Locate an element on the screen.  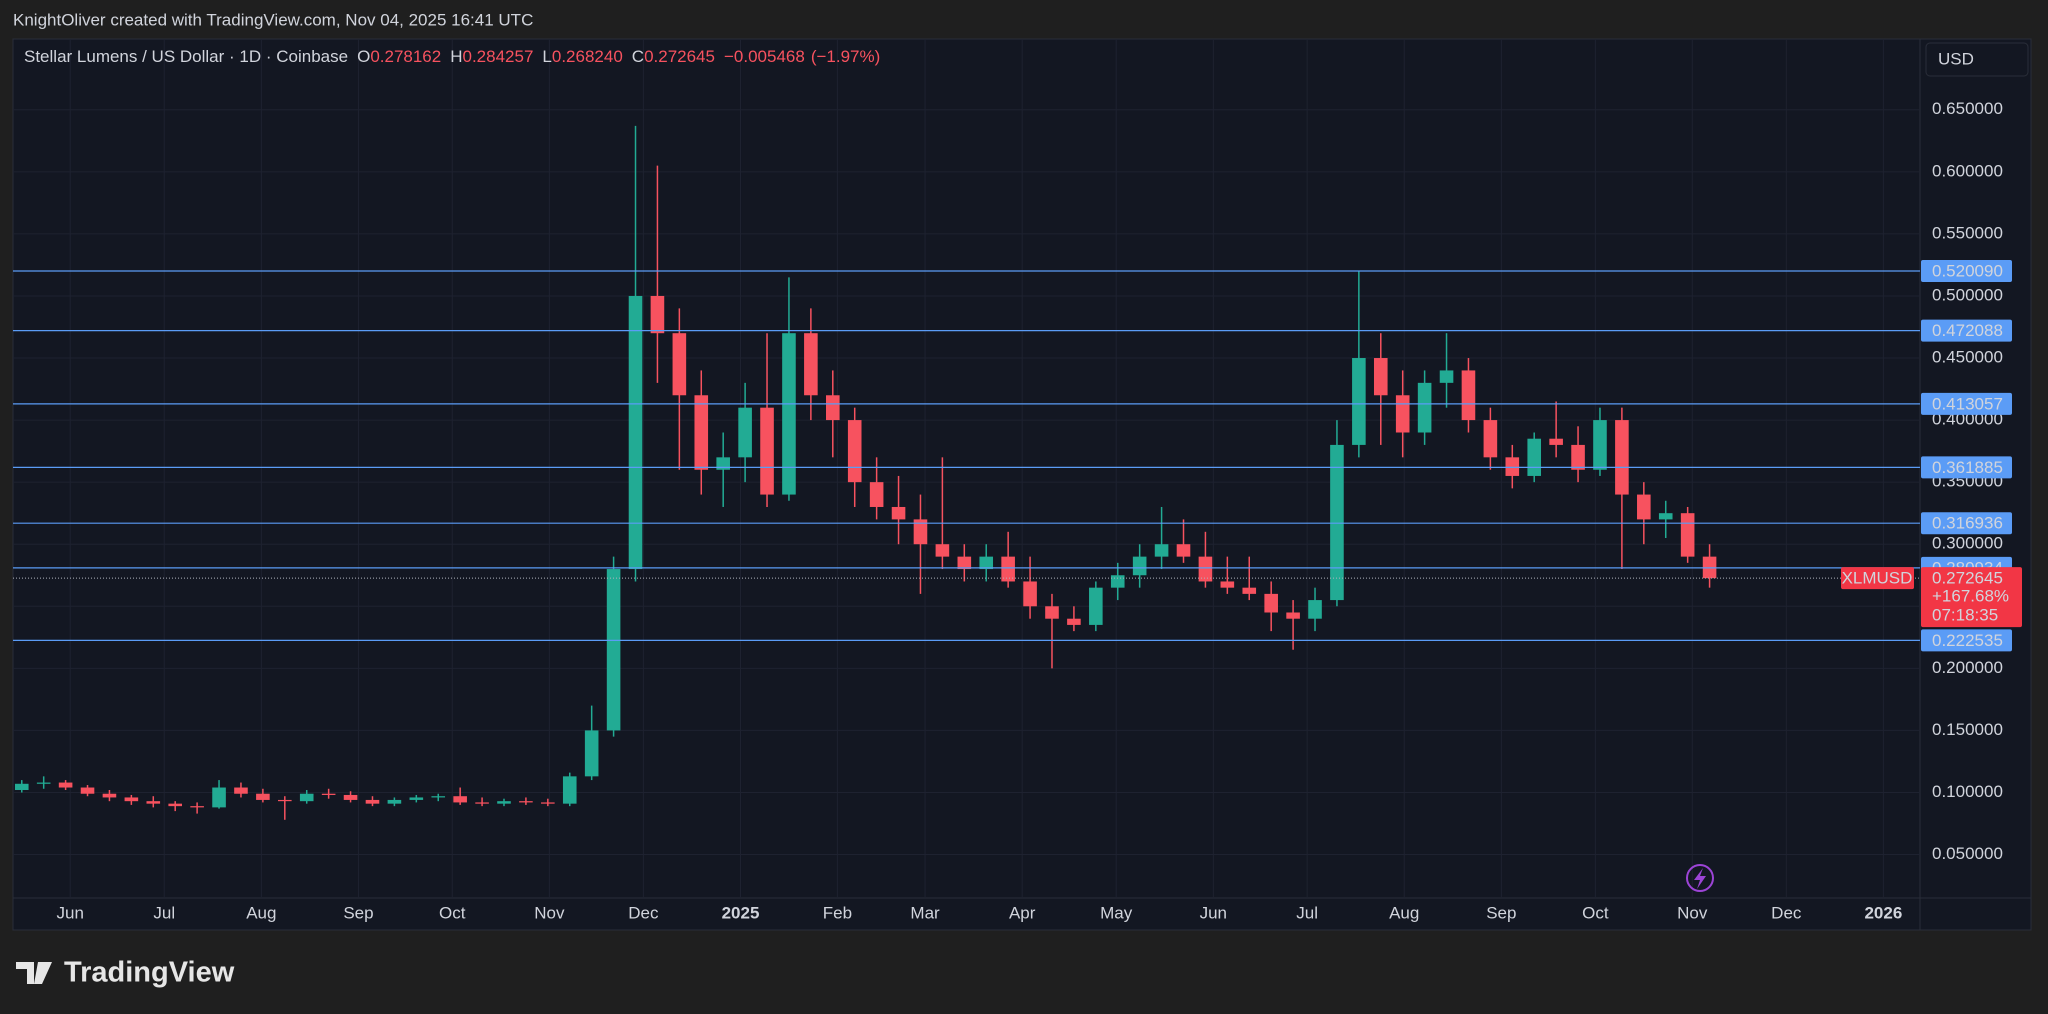
legend-change: −0.005468 is located at coordinates (764, 56).